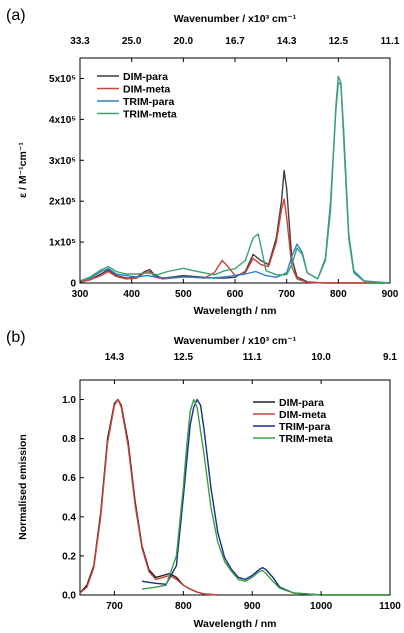 The image size is (404, 633). I want to click on y-axis-title: ε / M⁻¹cm⁻¹, so click(23, 170).